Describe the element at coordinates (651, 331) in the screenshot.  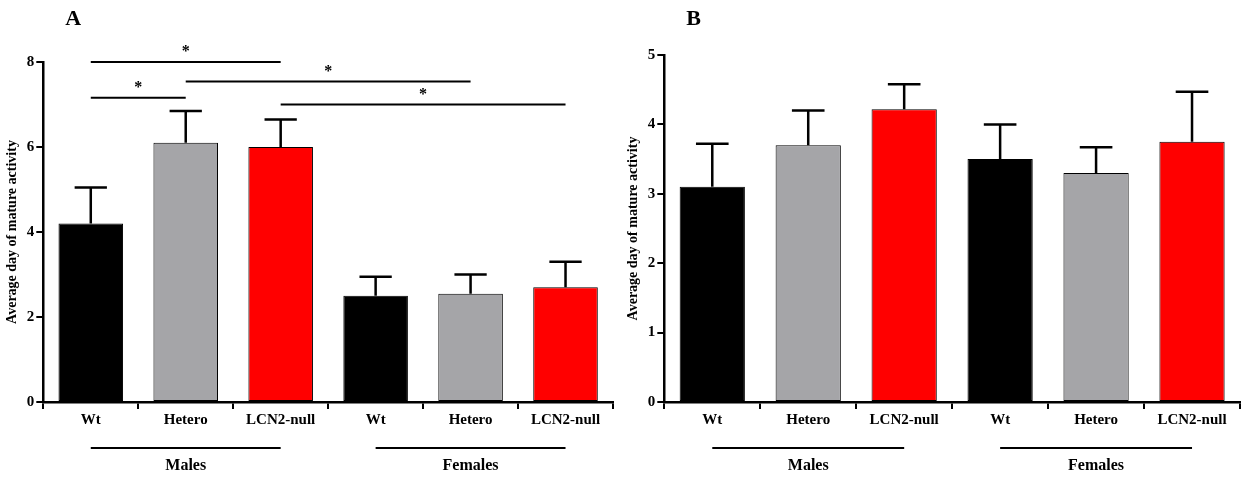
I see `y-tick-label: 1` at that location.